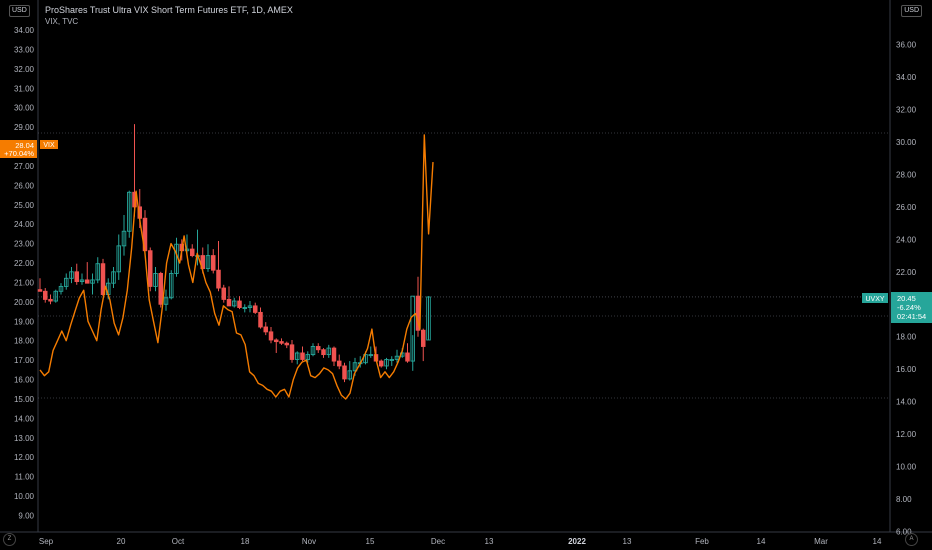 This screenshot has height=550, width=932. I want to click on right-tick-label: 32.00, so click(906, 110).